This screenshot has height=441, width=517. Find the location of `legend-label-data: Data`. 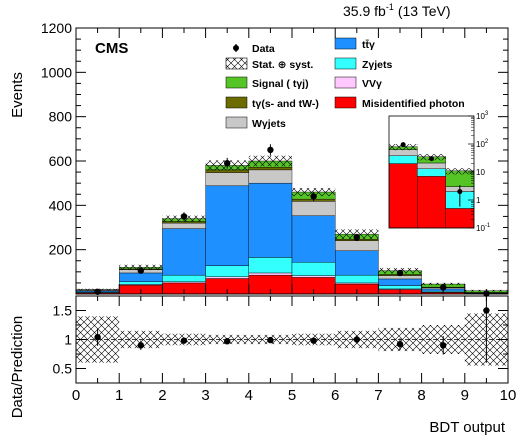

legend-label-data: Data is located at coordinates (263, 49).